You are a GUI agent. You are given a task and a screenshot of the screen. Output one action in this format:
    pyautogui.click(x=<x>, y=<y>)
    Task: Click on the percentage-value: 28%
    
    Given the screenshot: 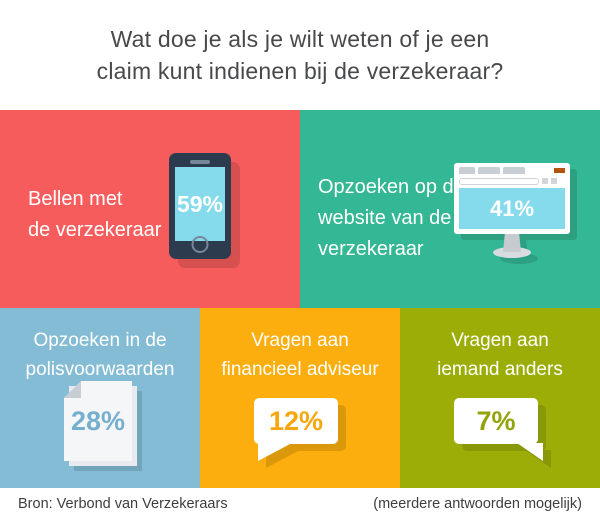 What is the action you would take?
    pyautogui.click(x=98, y=420)
    